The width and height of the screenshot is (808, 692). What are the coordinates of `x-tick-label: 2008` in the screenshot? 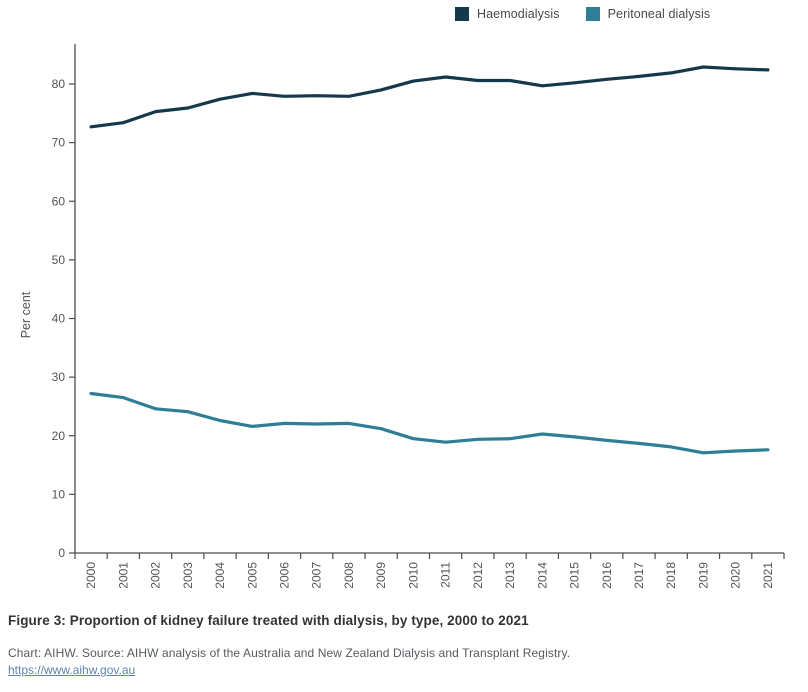 It's located at (349, 575).